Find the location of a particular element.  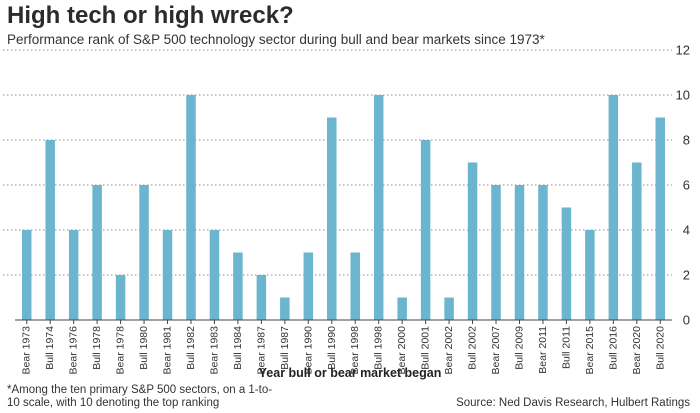

x-tick-label: Bull 2001 is located at coordinates (426, 348).